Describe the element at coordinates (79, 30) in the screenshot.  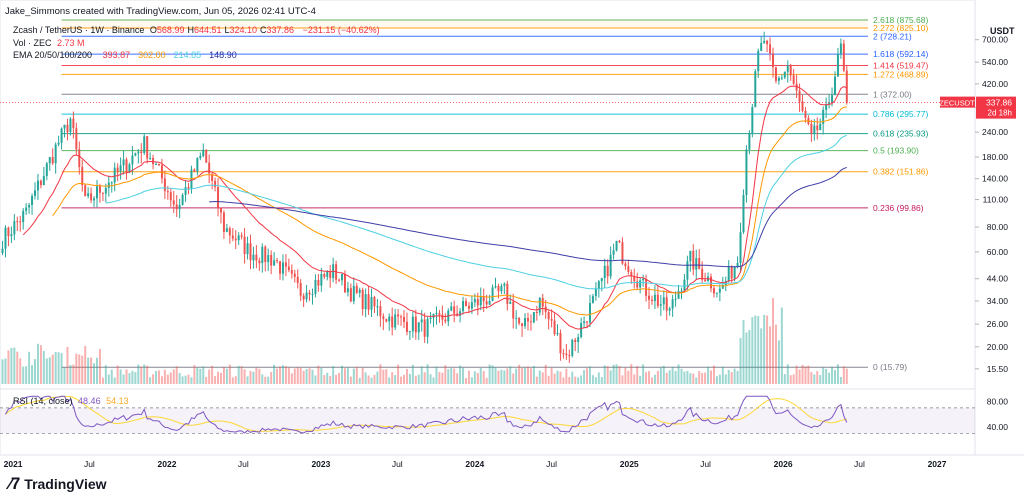
I see `symbol-title: Zcash / TetherUS · 1W · Binance` at that location.